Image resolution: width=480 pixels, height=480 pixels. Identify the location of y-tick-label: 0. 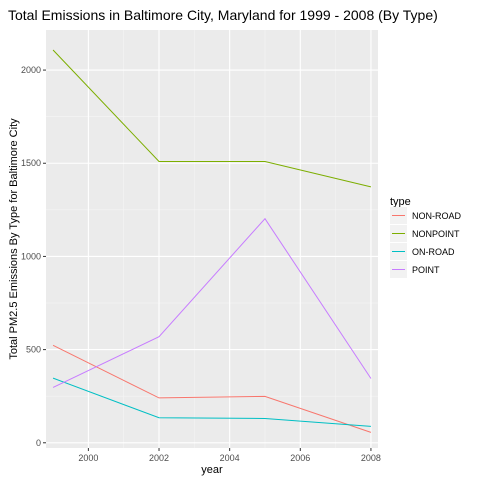
(38, 443).